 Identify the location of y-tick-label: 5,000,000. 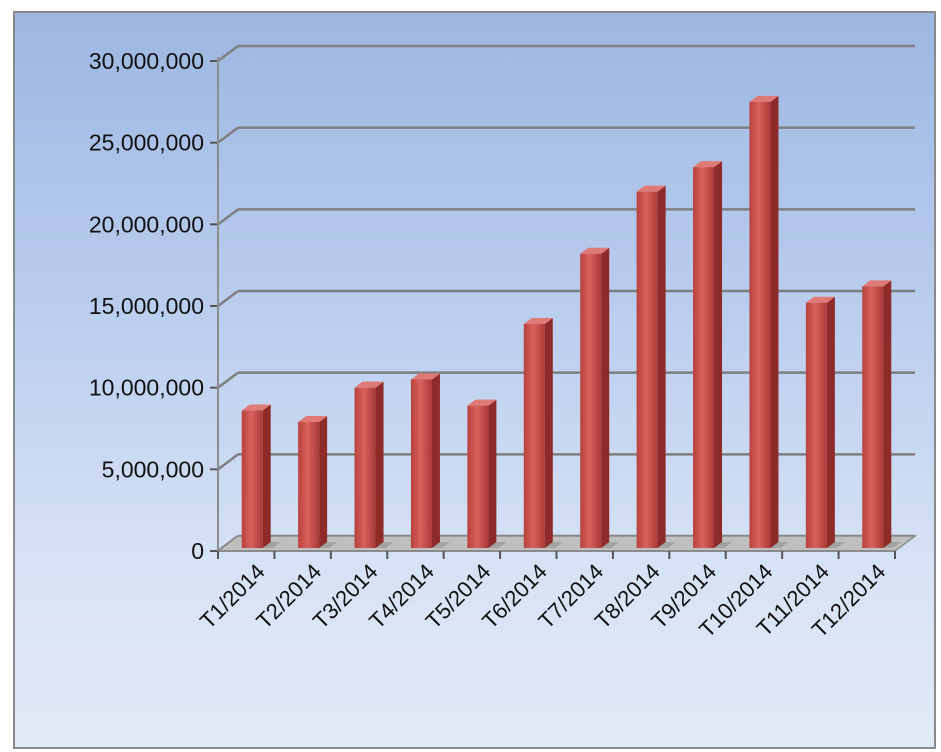
(153, 469).